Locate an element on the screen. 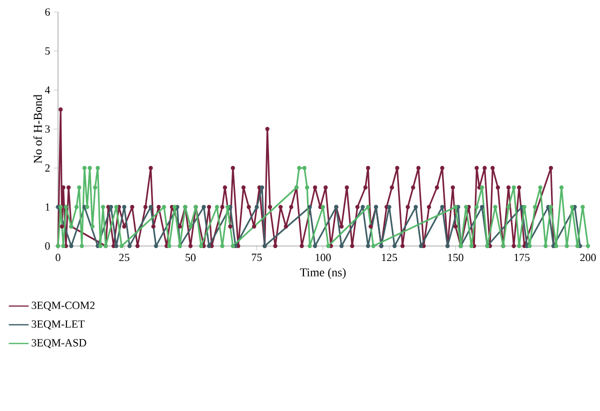 The image size is (600, 411). y-axis-title: No of H-Bond is located at coordinates (37, 129).